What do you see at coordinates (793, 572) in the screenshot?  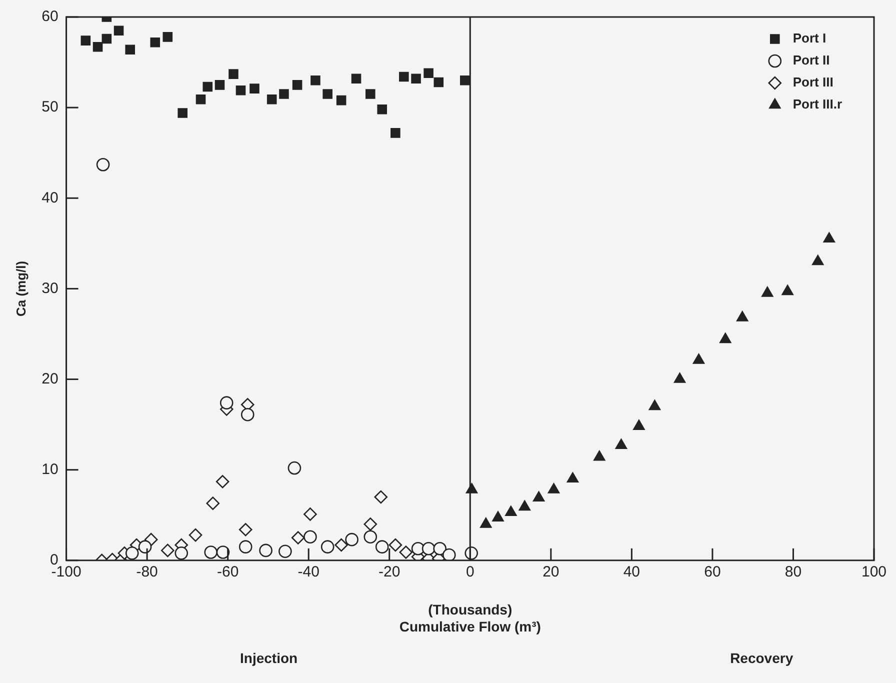 I see `x-tick-label: 80` at bounding box center [793, 572].